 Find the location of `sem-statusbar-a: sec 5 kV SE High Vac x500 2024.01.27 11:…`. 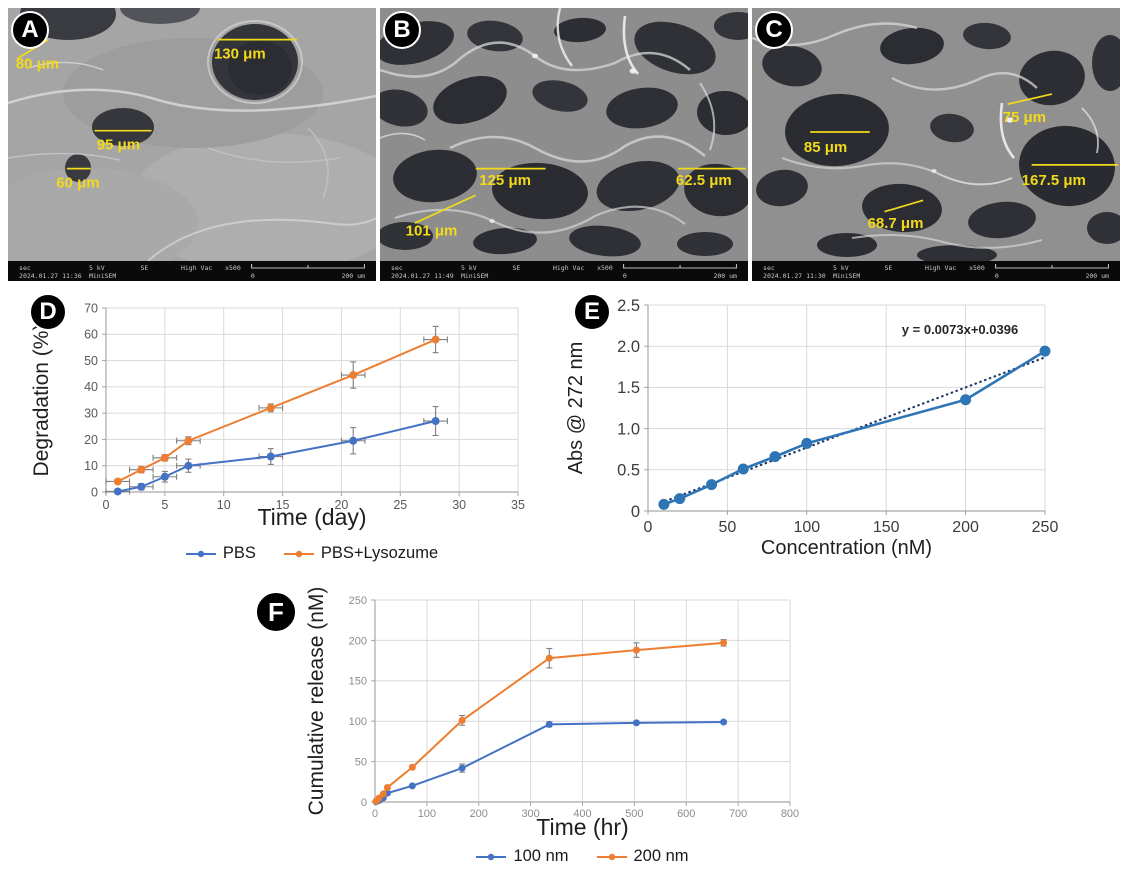

sem-statusbar-a: sec 5 kV SE High Vac x500 2024.01.27 11:… is located at coordinates (192, 271).